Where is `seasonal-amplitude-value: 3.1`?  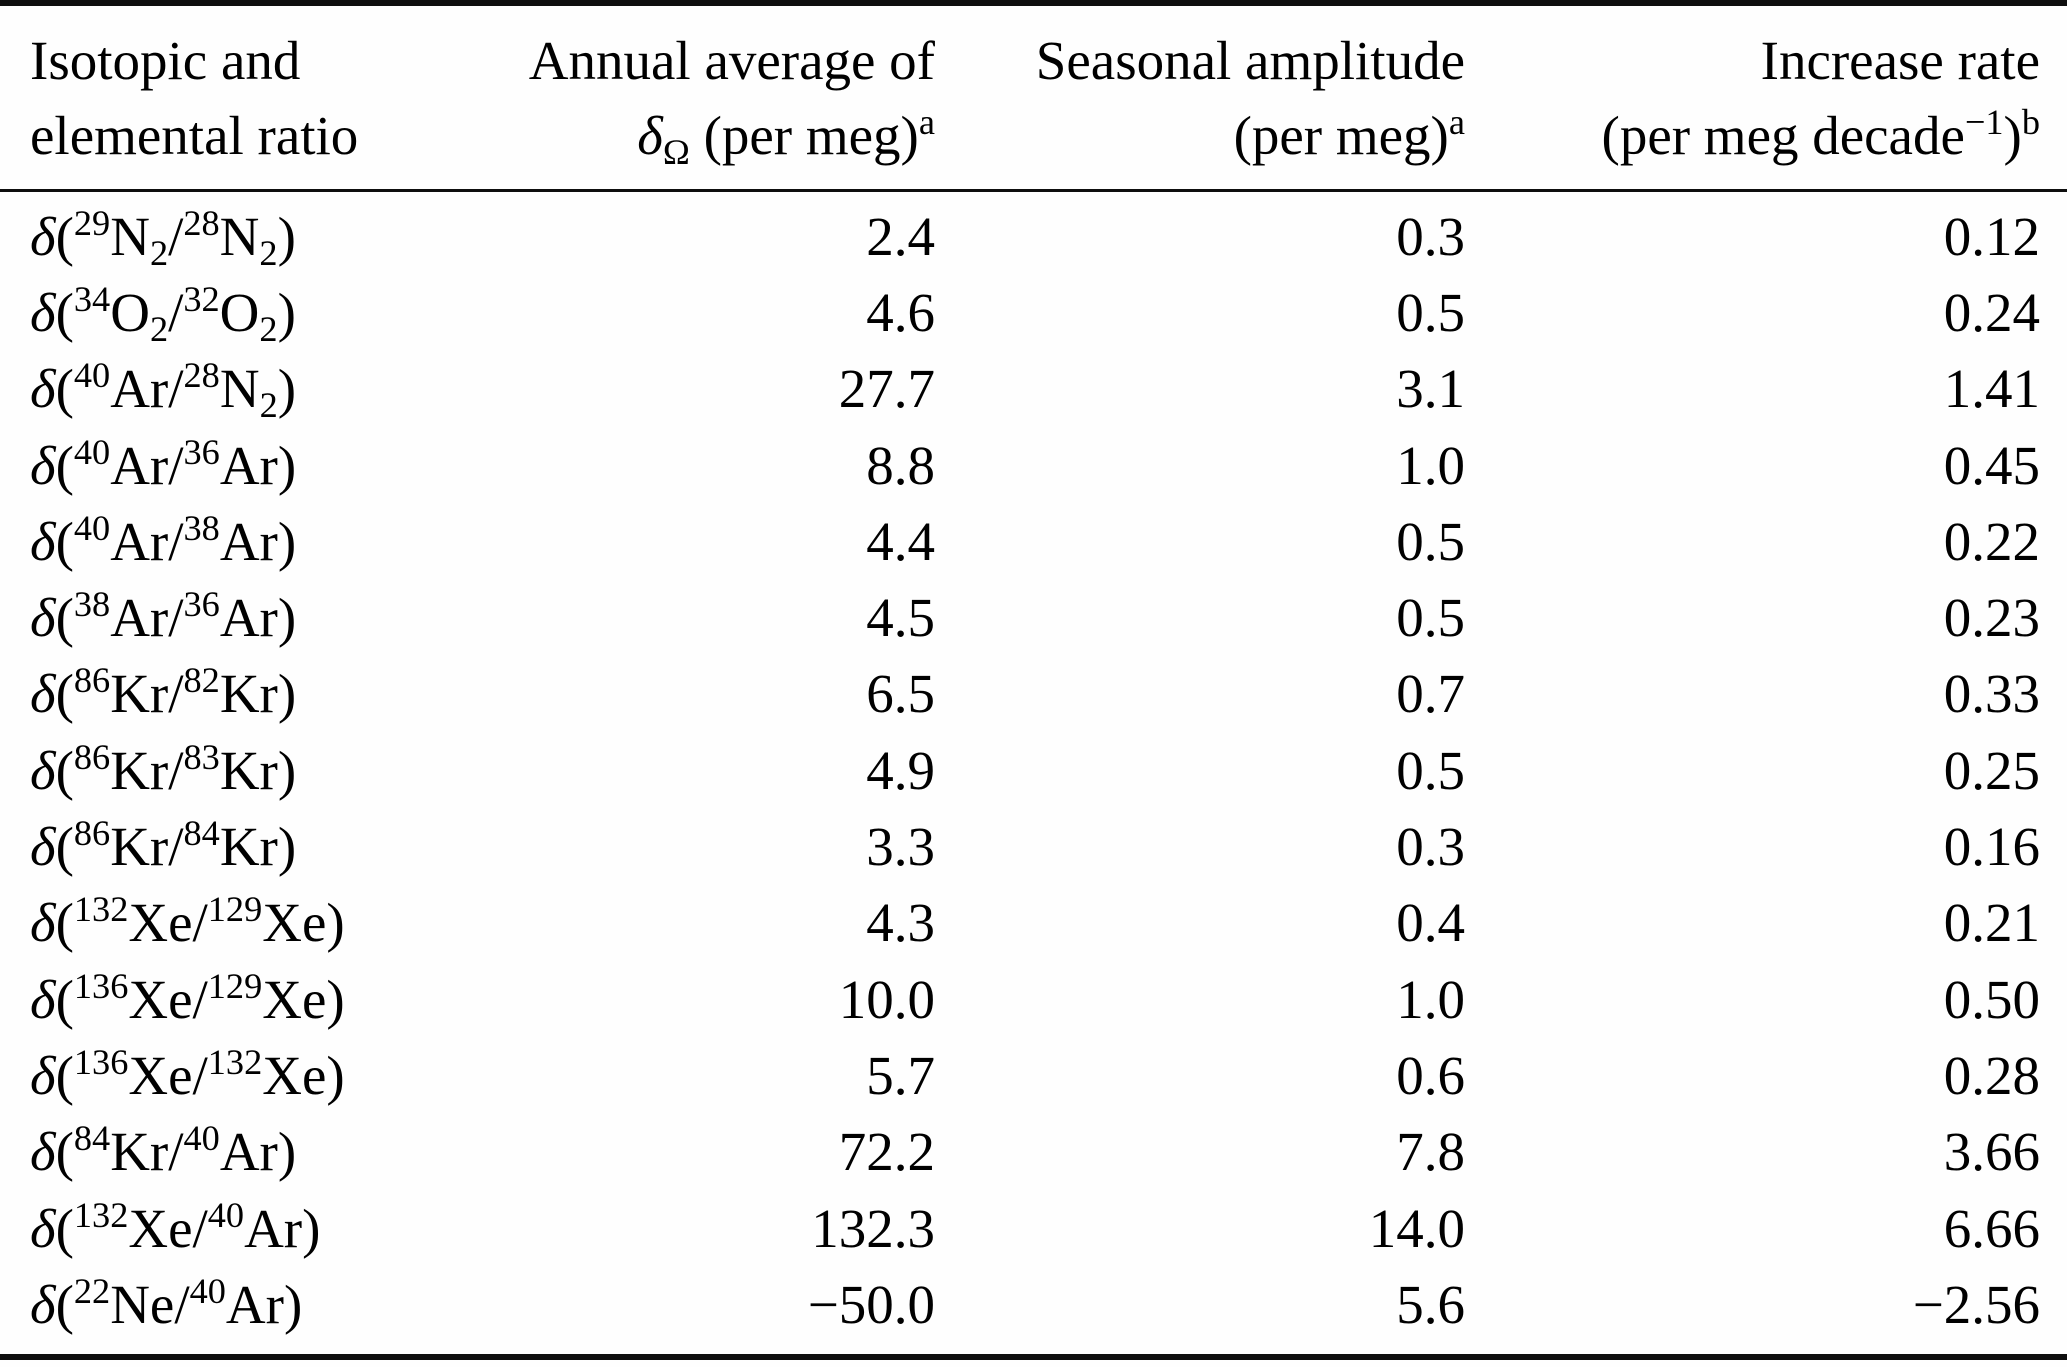
seasonal-amplitude-value: 3.1 is located at coordinates (1430, 389).